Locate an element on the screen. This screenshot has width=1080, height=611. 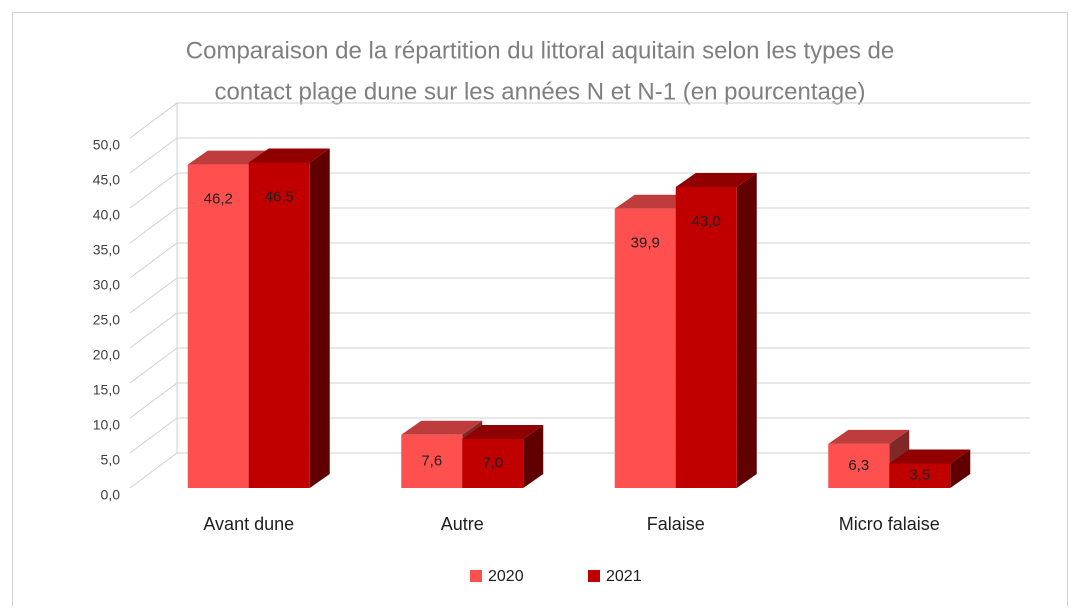
x-tick-label: Falaise is located at coordinates (676, 524).